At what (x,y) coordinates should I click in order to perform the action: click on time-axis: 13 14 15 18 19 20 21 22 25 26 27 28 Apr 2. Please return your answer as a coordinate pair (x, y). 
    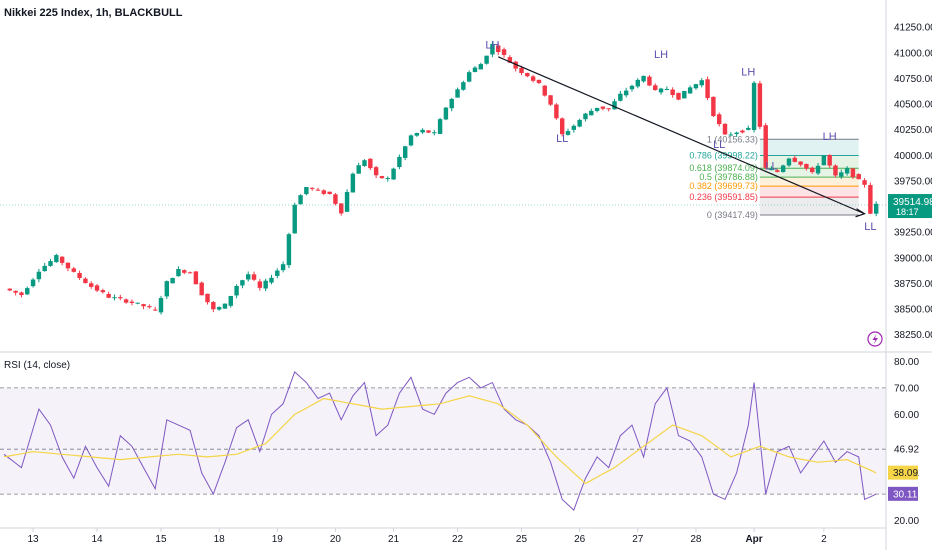
    Looking at the image, I should click on (427, 536).